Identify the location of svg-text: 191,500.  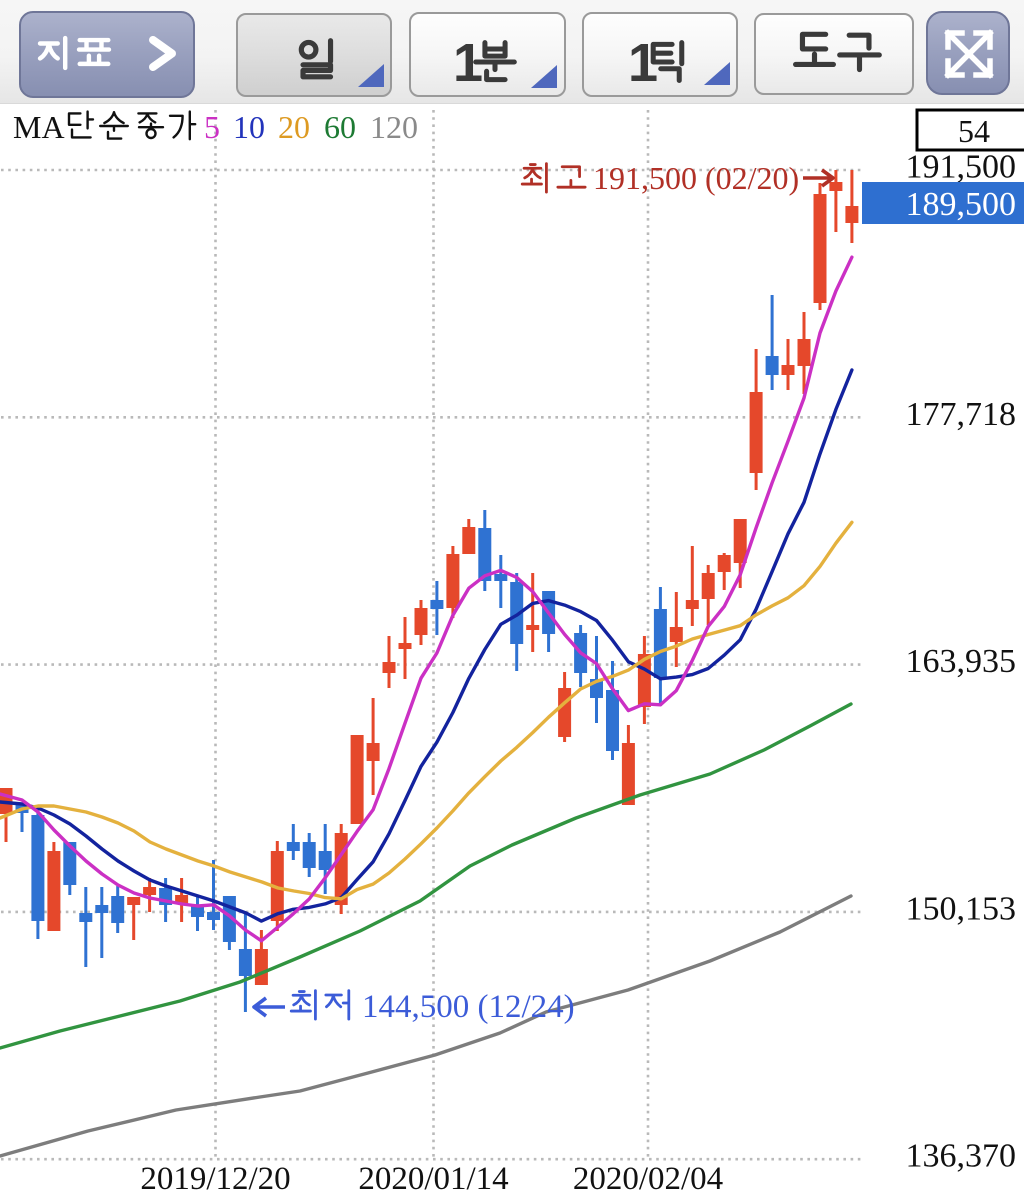
(961, 167).